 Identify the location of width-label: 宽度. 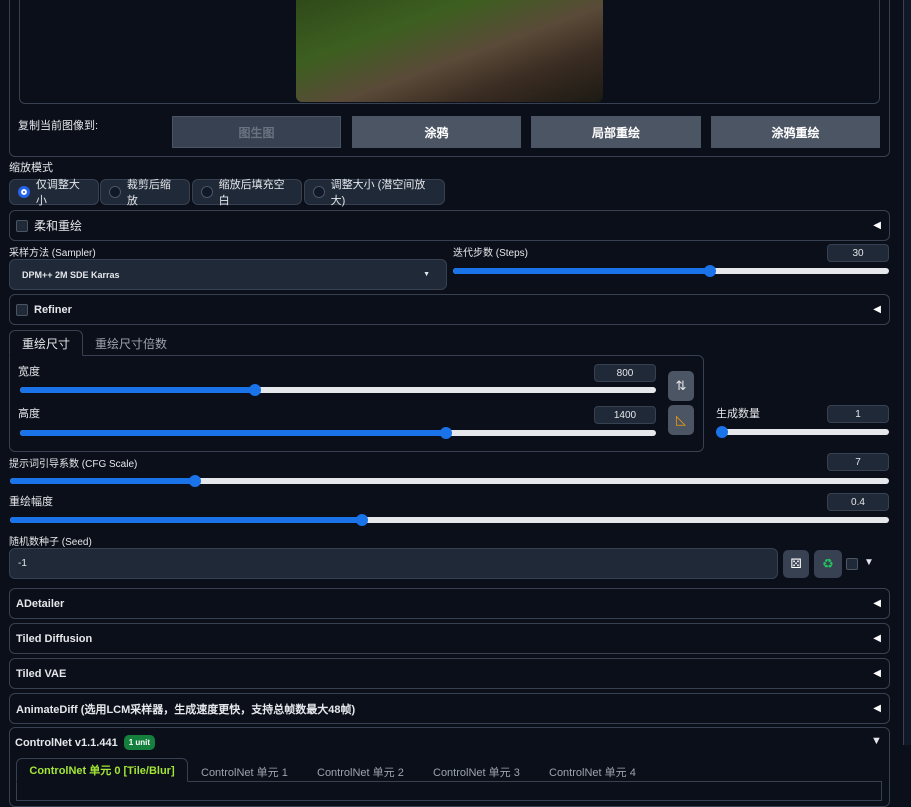
(29, 372).